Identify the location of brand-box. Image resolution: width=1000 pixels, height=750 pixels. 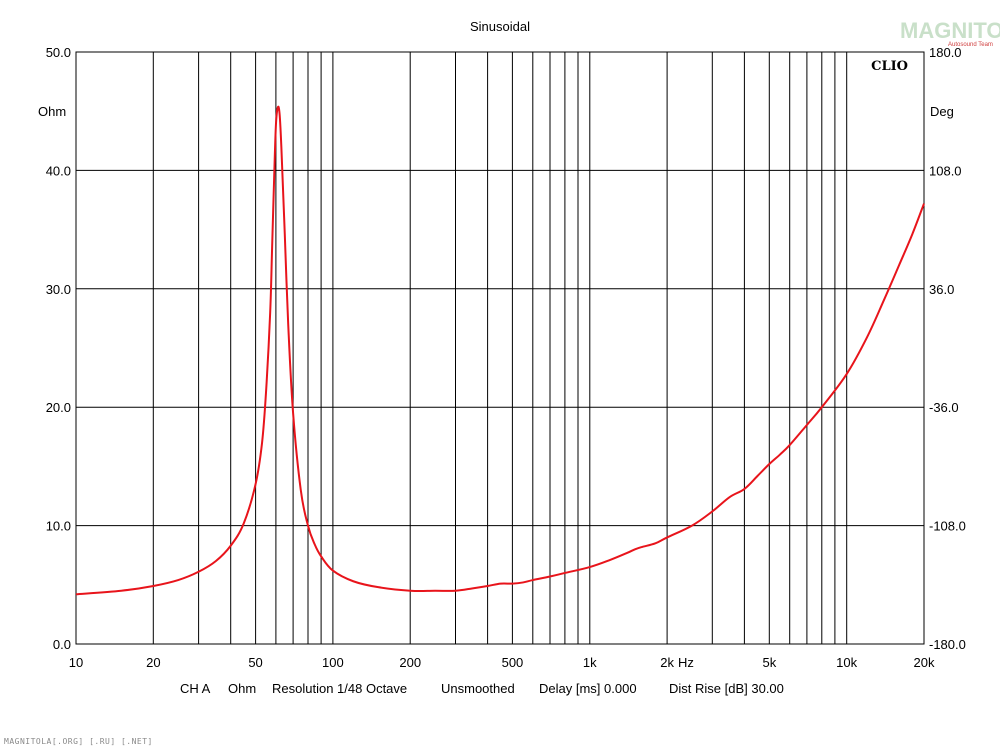
(886, 65).